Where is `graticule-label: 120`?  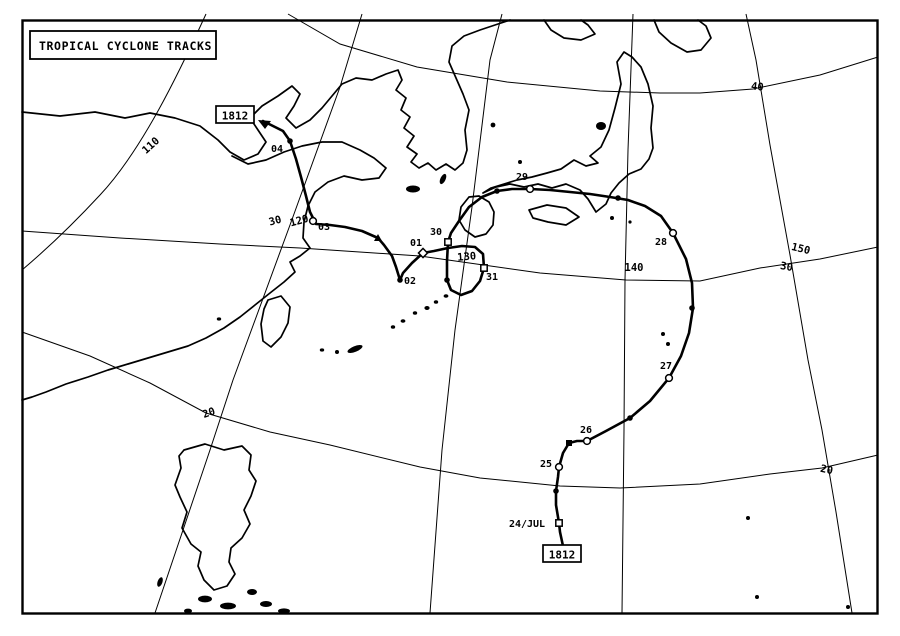 graticule-label: 120 is located at coordinates (299, 221).